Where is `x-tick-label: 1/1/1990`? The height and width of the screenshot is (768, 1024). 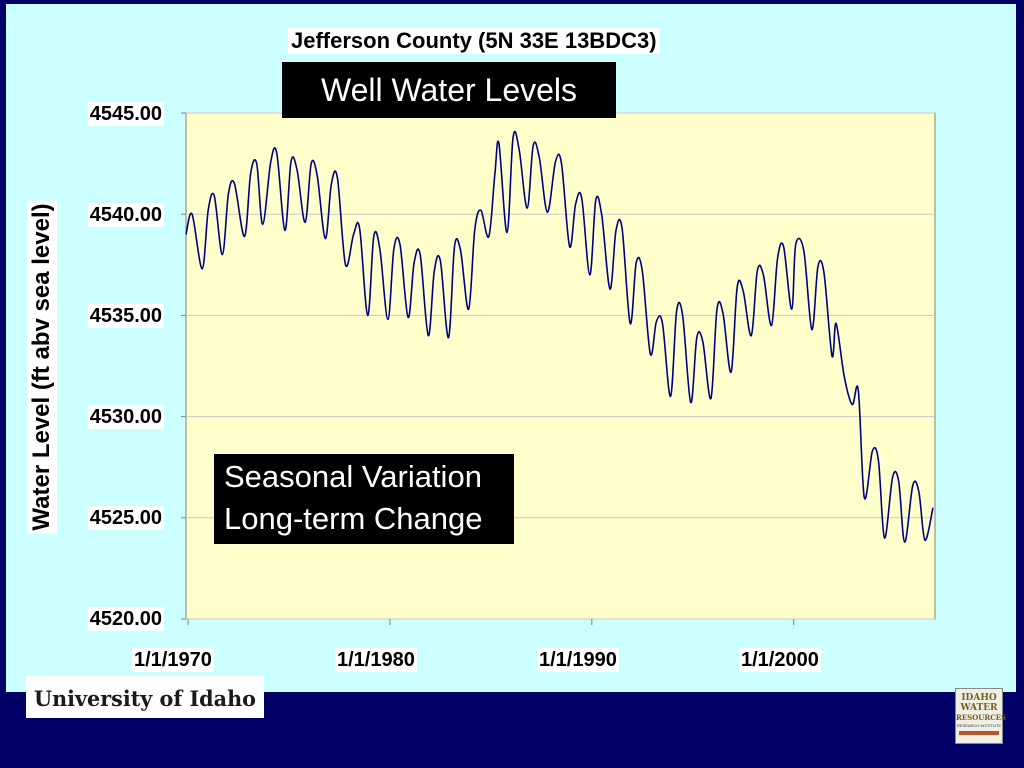
x-tick-label: 1/1/1990 is located at coordinates (578, 660).